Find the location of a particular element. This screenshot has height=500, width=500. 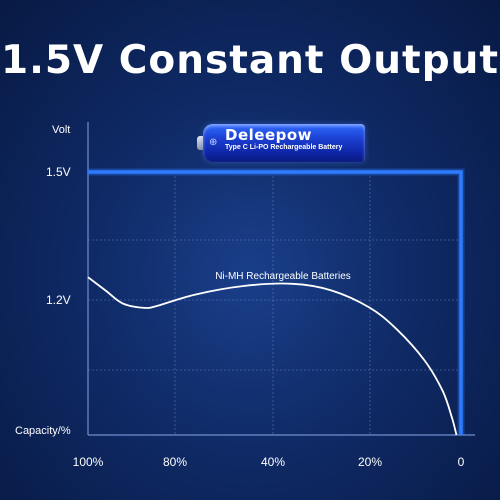

annotation-nimh: Ni-MH Rechargeable Batteries is located at coordinates (283, 276).